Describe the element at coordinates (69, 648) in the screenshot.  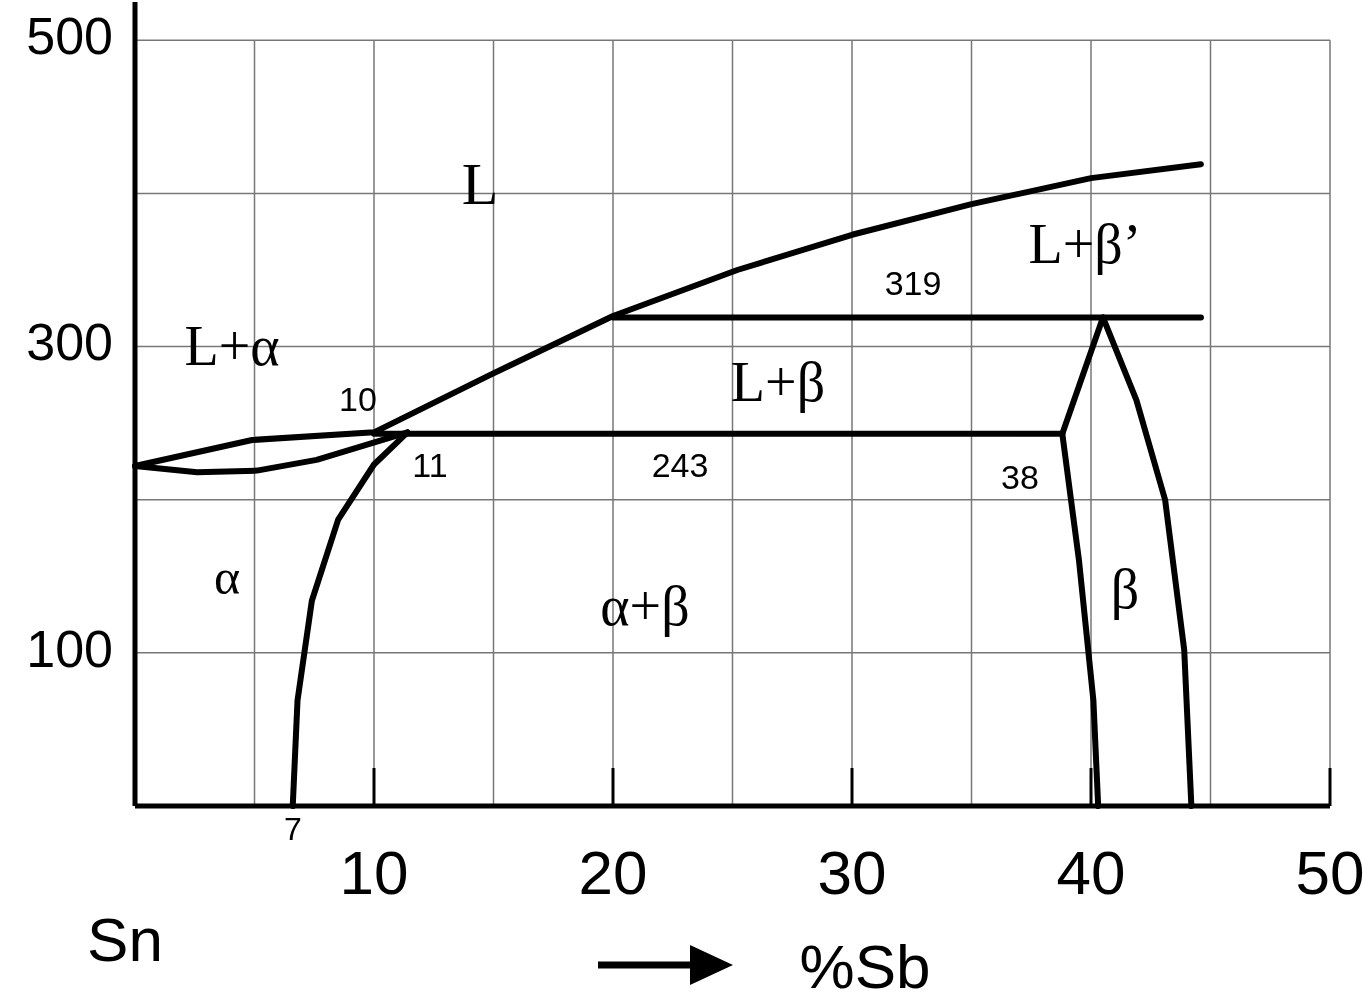
I see `y-tick-label: 100` at that location.